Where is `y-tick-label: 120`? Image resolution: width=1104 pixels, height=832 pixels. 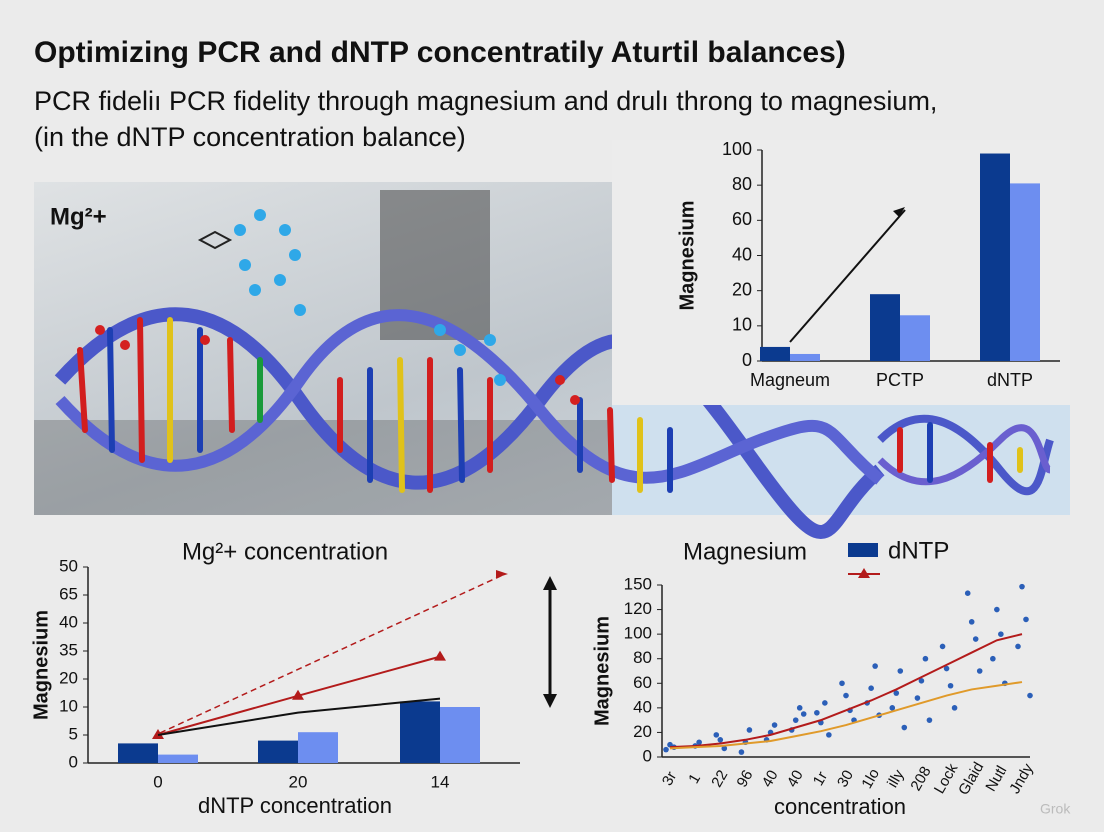
y-tick-label: 120 is located at coordinates (638, 608).